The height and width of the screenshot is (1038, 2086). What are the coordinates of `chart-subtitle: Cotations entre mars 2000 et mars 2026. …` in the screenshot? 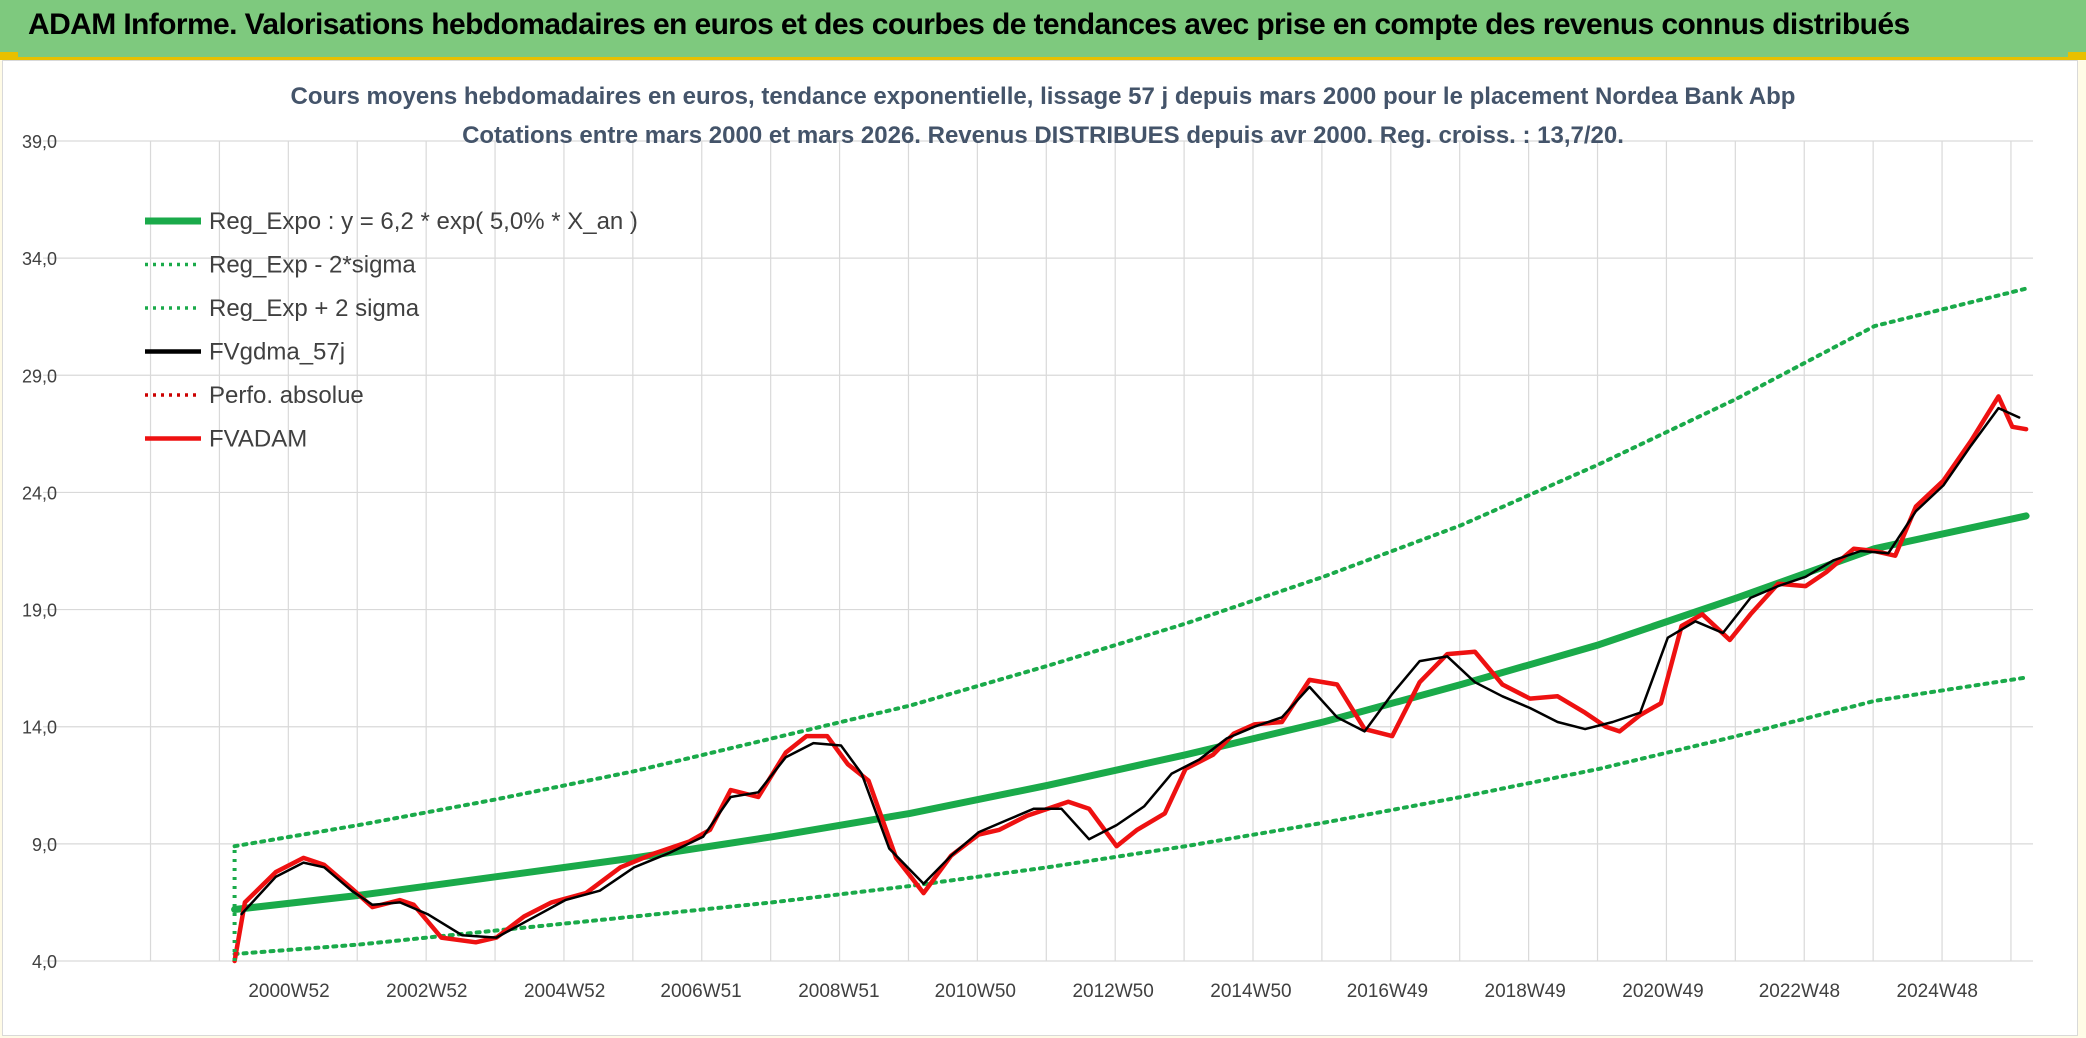 It's located at (1043, 135).